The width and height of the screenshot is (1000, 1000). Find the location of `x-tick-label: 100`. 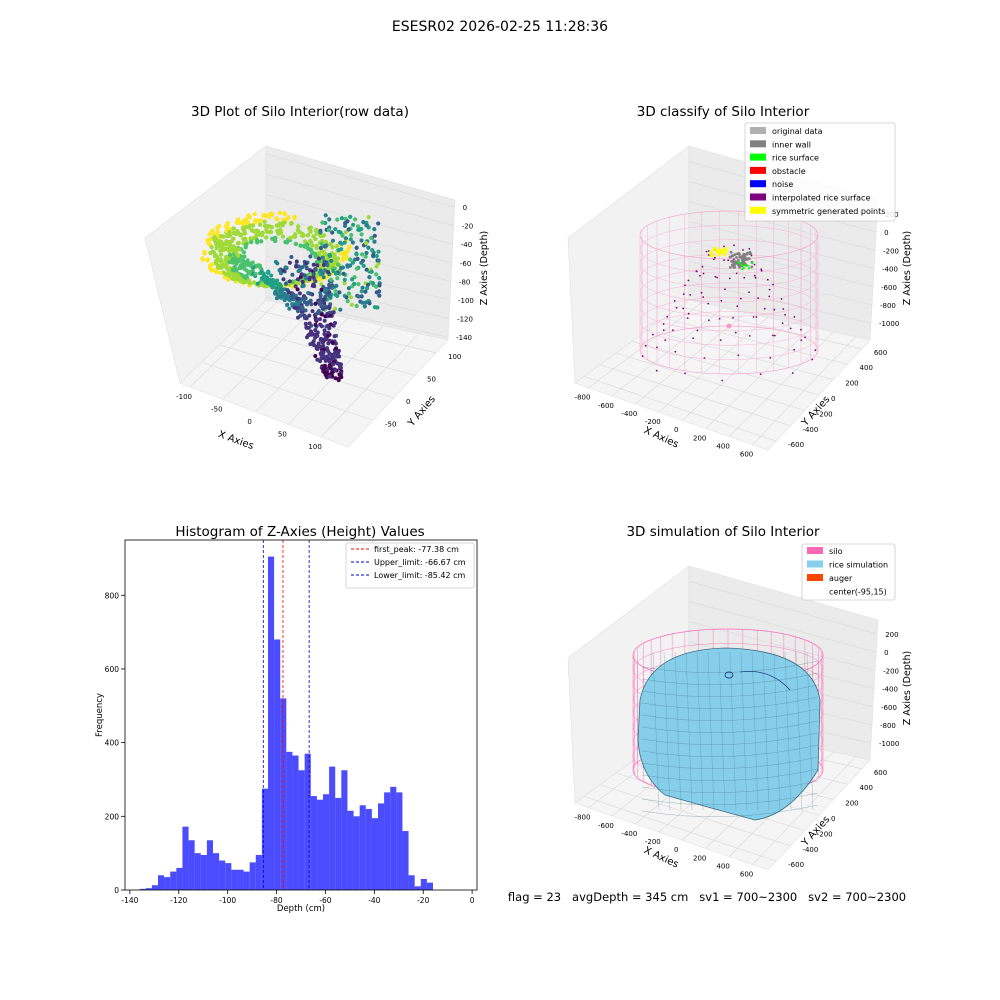

x-tick-label: 100 is located at coordinates (314, 447).